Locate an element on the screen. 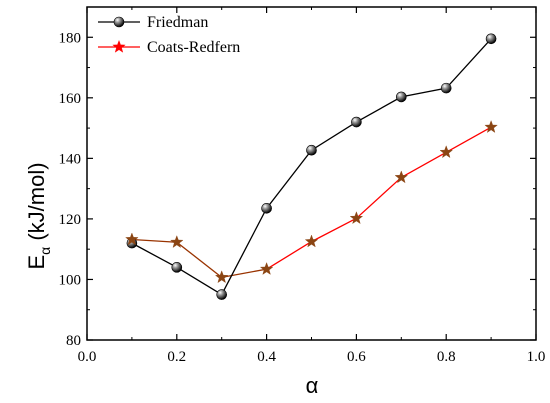  y-tick-label: 100 is located at coordinates (70, 280).